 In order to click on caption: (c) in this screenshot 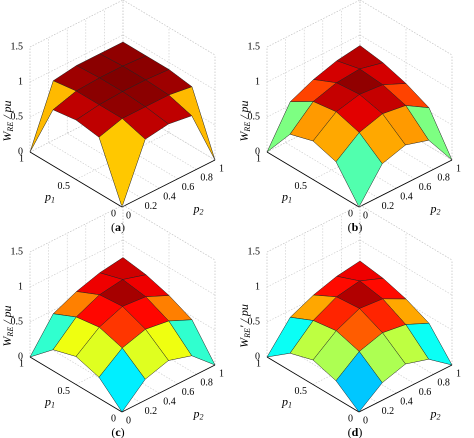, I will do `click(117, 431)`.